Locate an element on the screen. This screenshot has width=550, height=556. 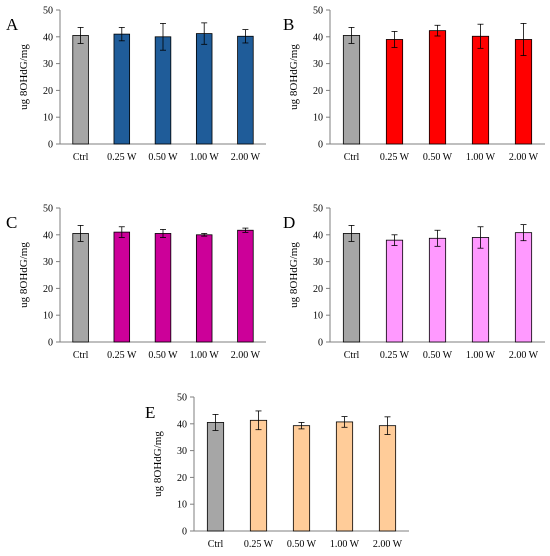
panel-letter: B is located at coordinates (288, 24).